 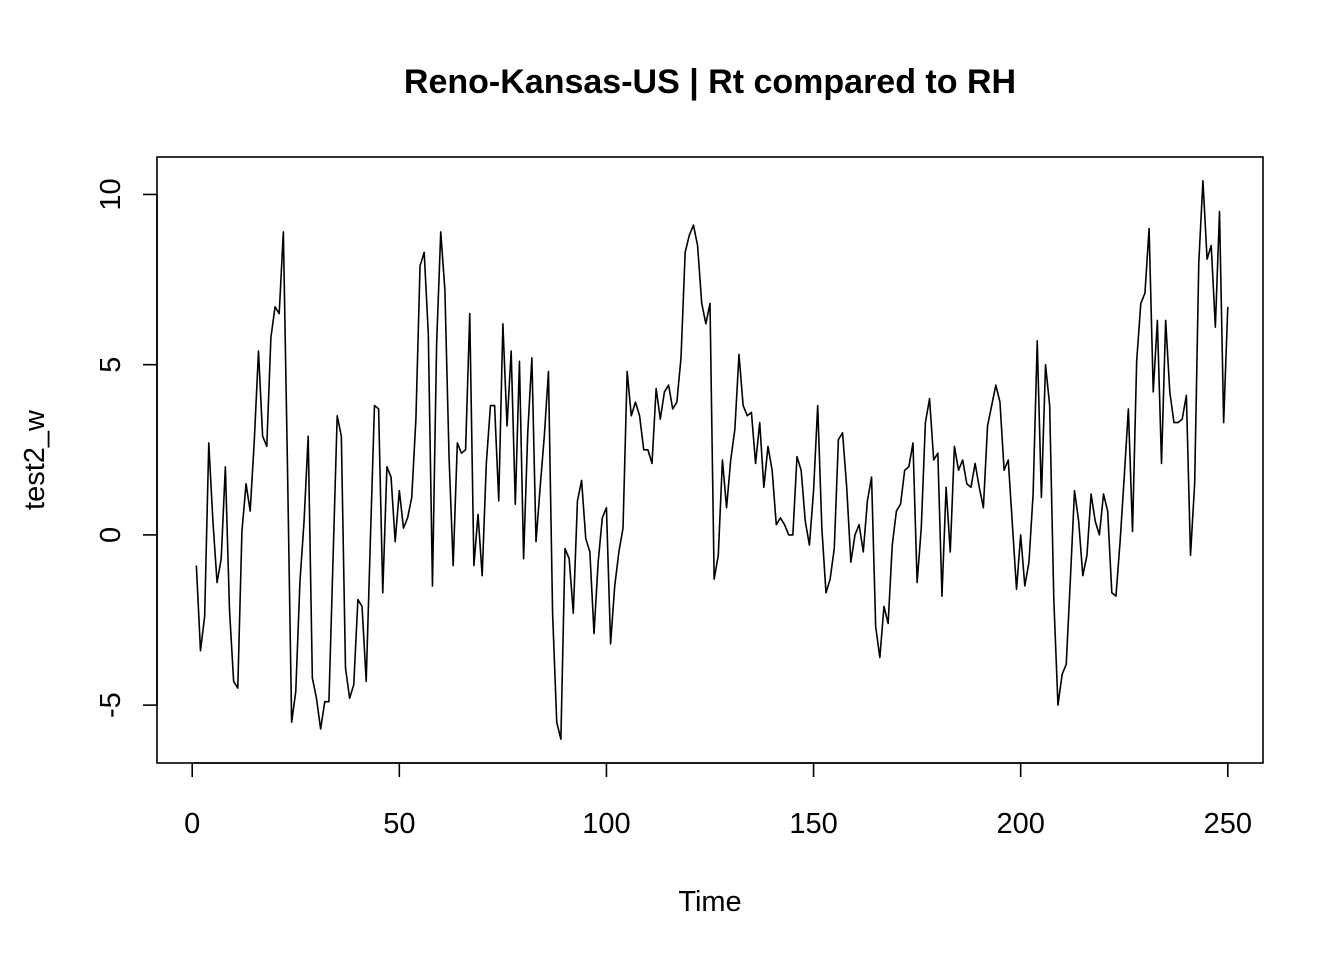 I want to click on x-tick-label: 50, so click(x=399, y=824).